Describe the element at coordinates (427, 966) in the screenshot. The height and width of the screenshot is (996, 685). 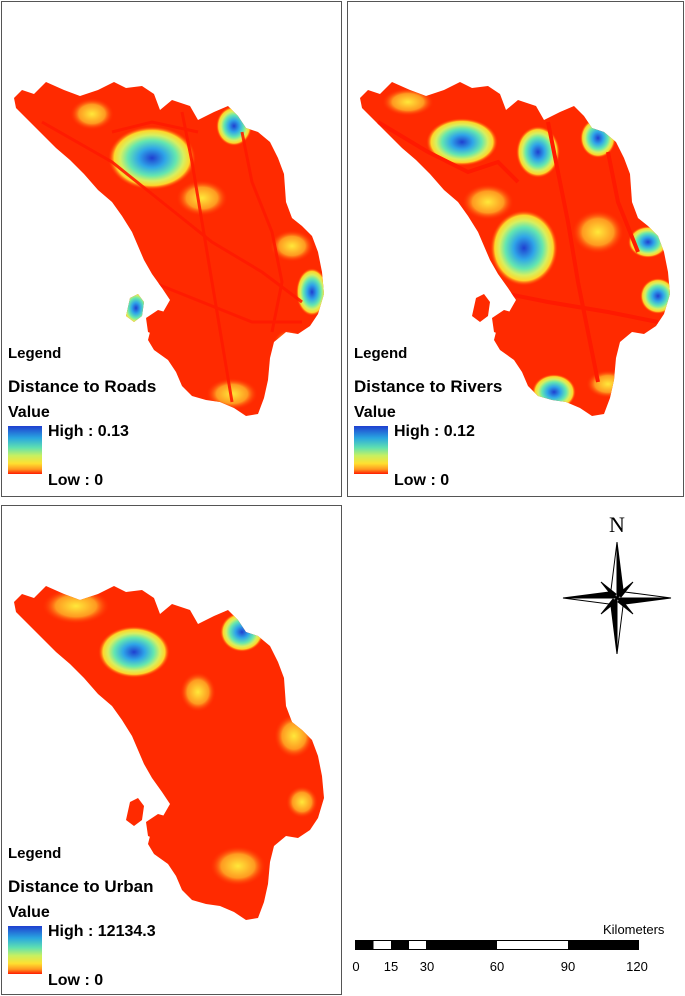
I see `scale-tick-label: 30` at that location.